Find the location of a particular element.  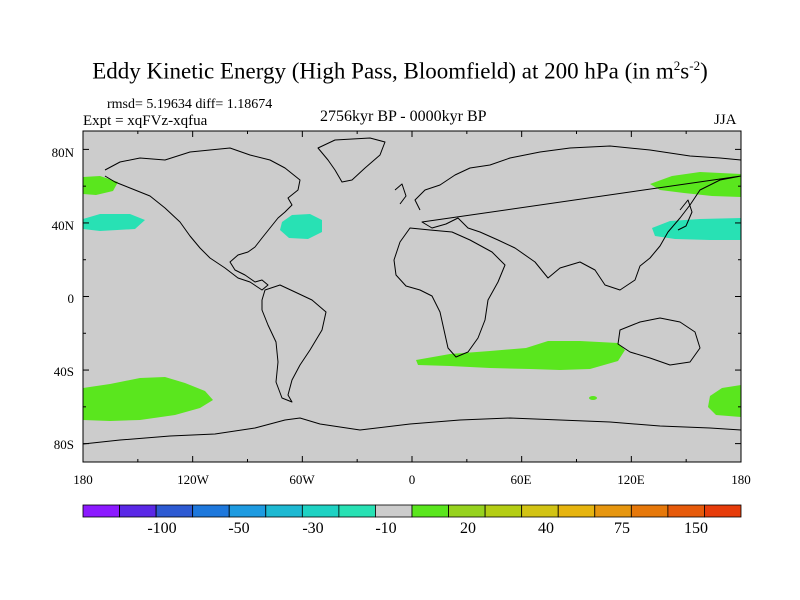

y-tick-label-40n: 40N is located at coordinates (62, 225).